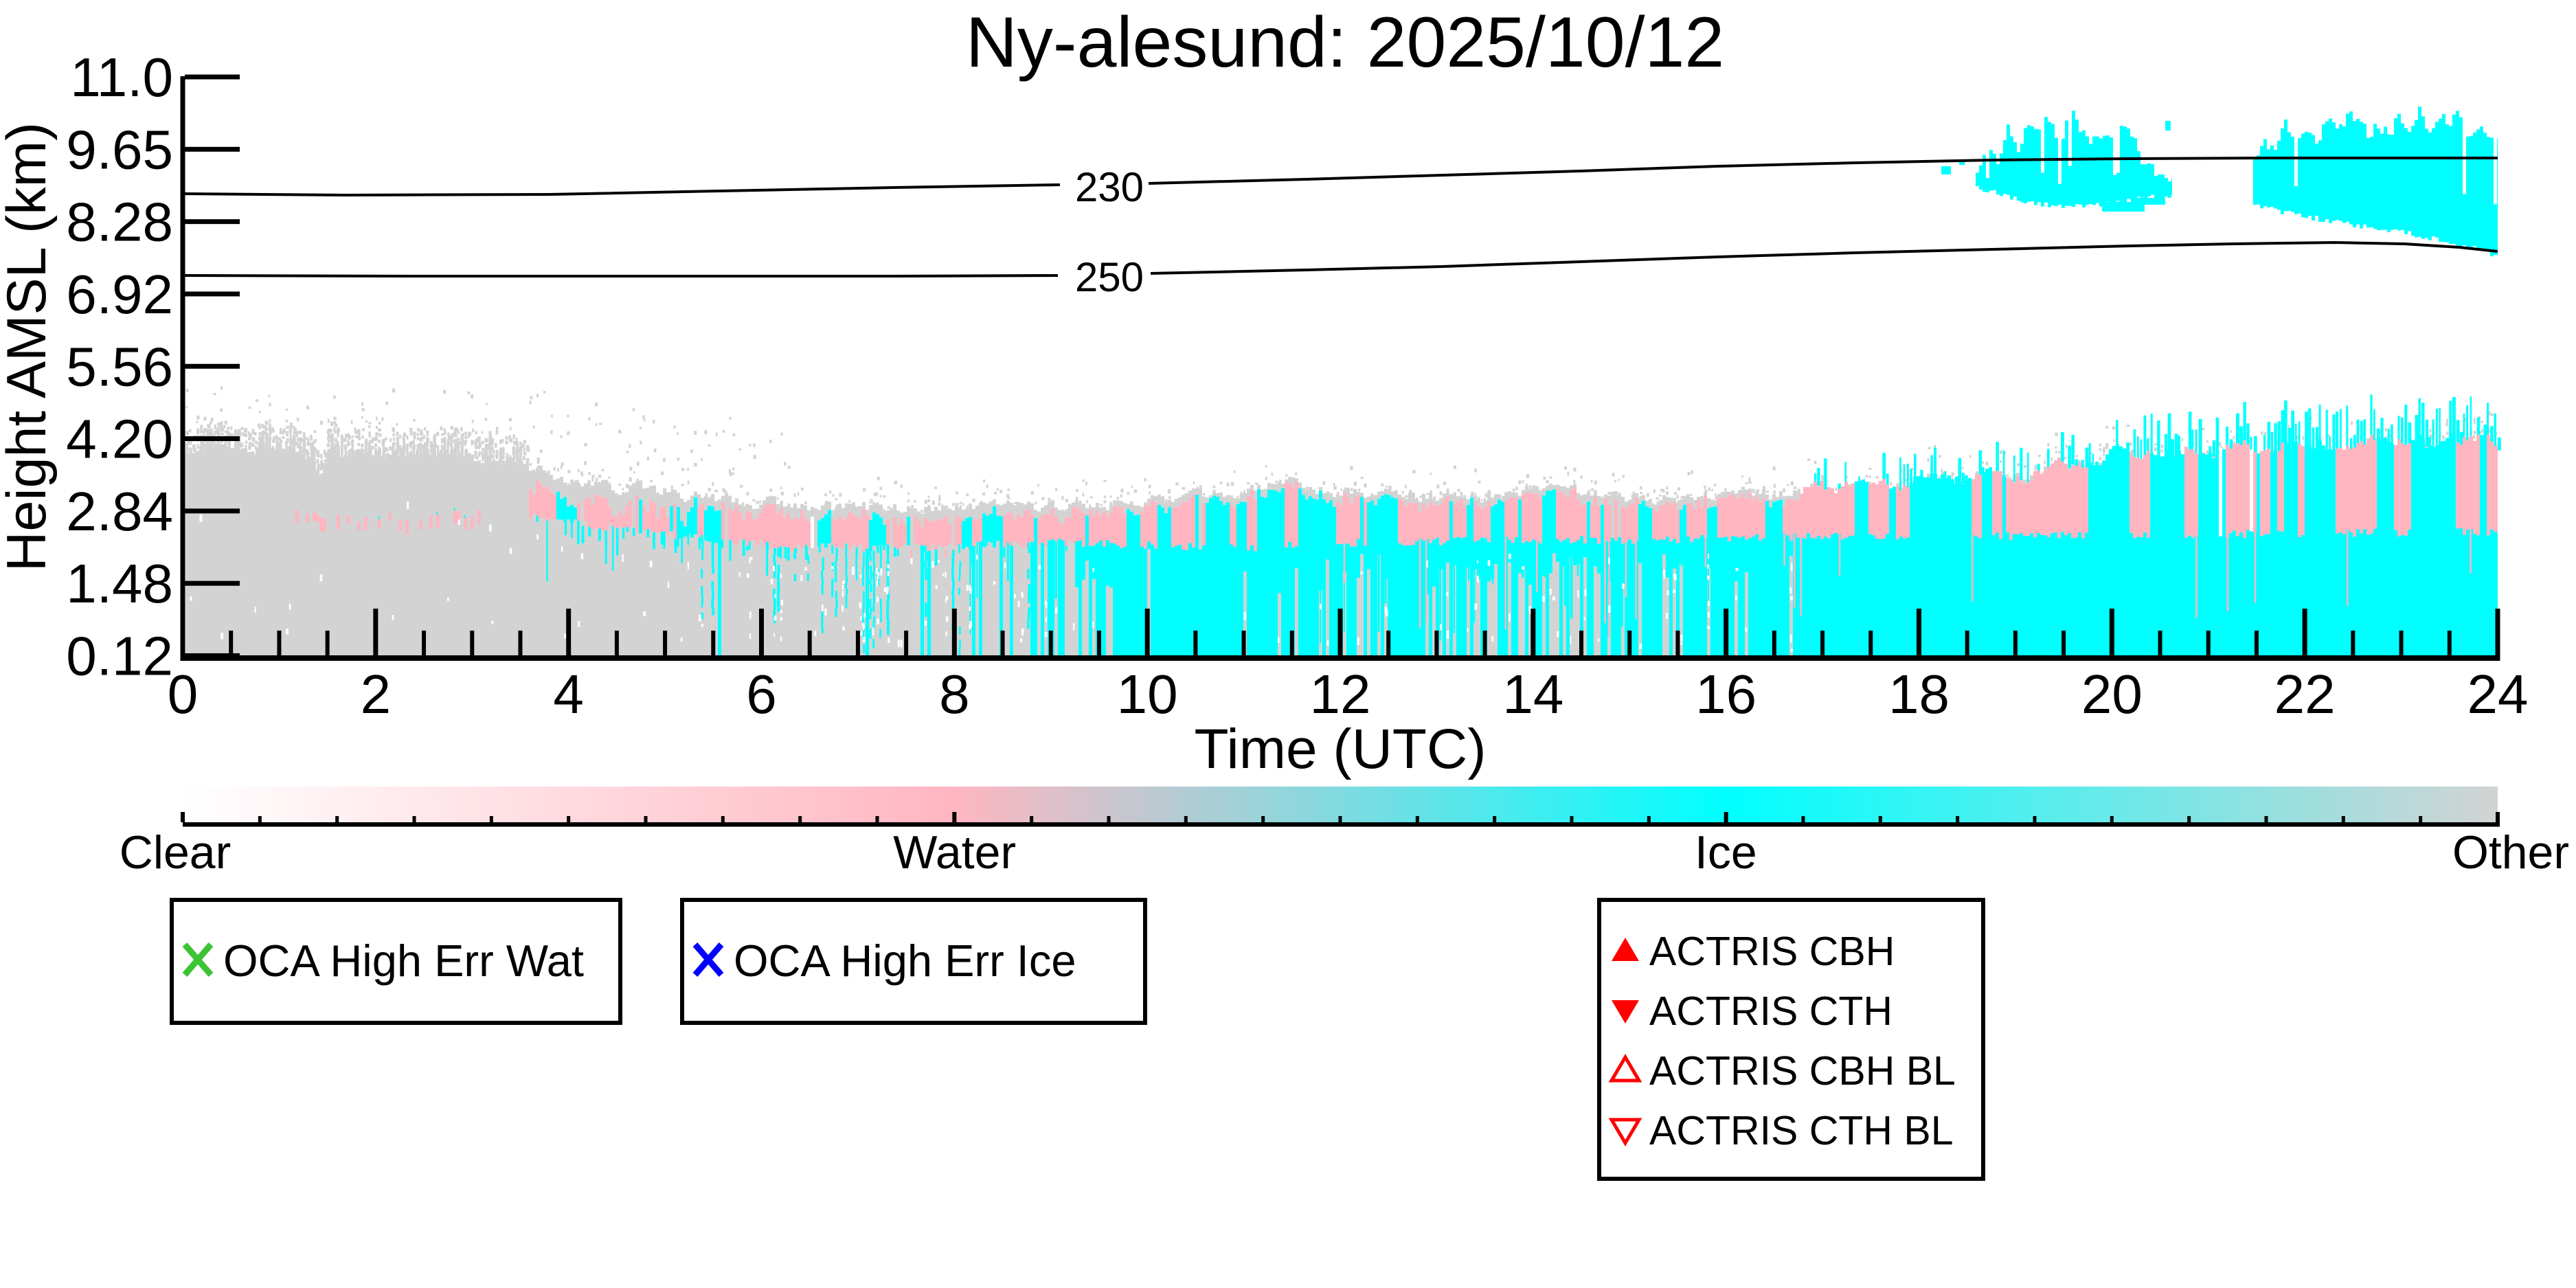 The image size is (2576, 1288). I want to click on svg-text: 16, so click(1725, 694).